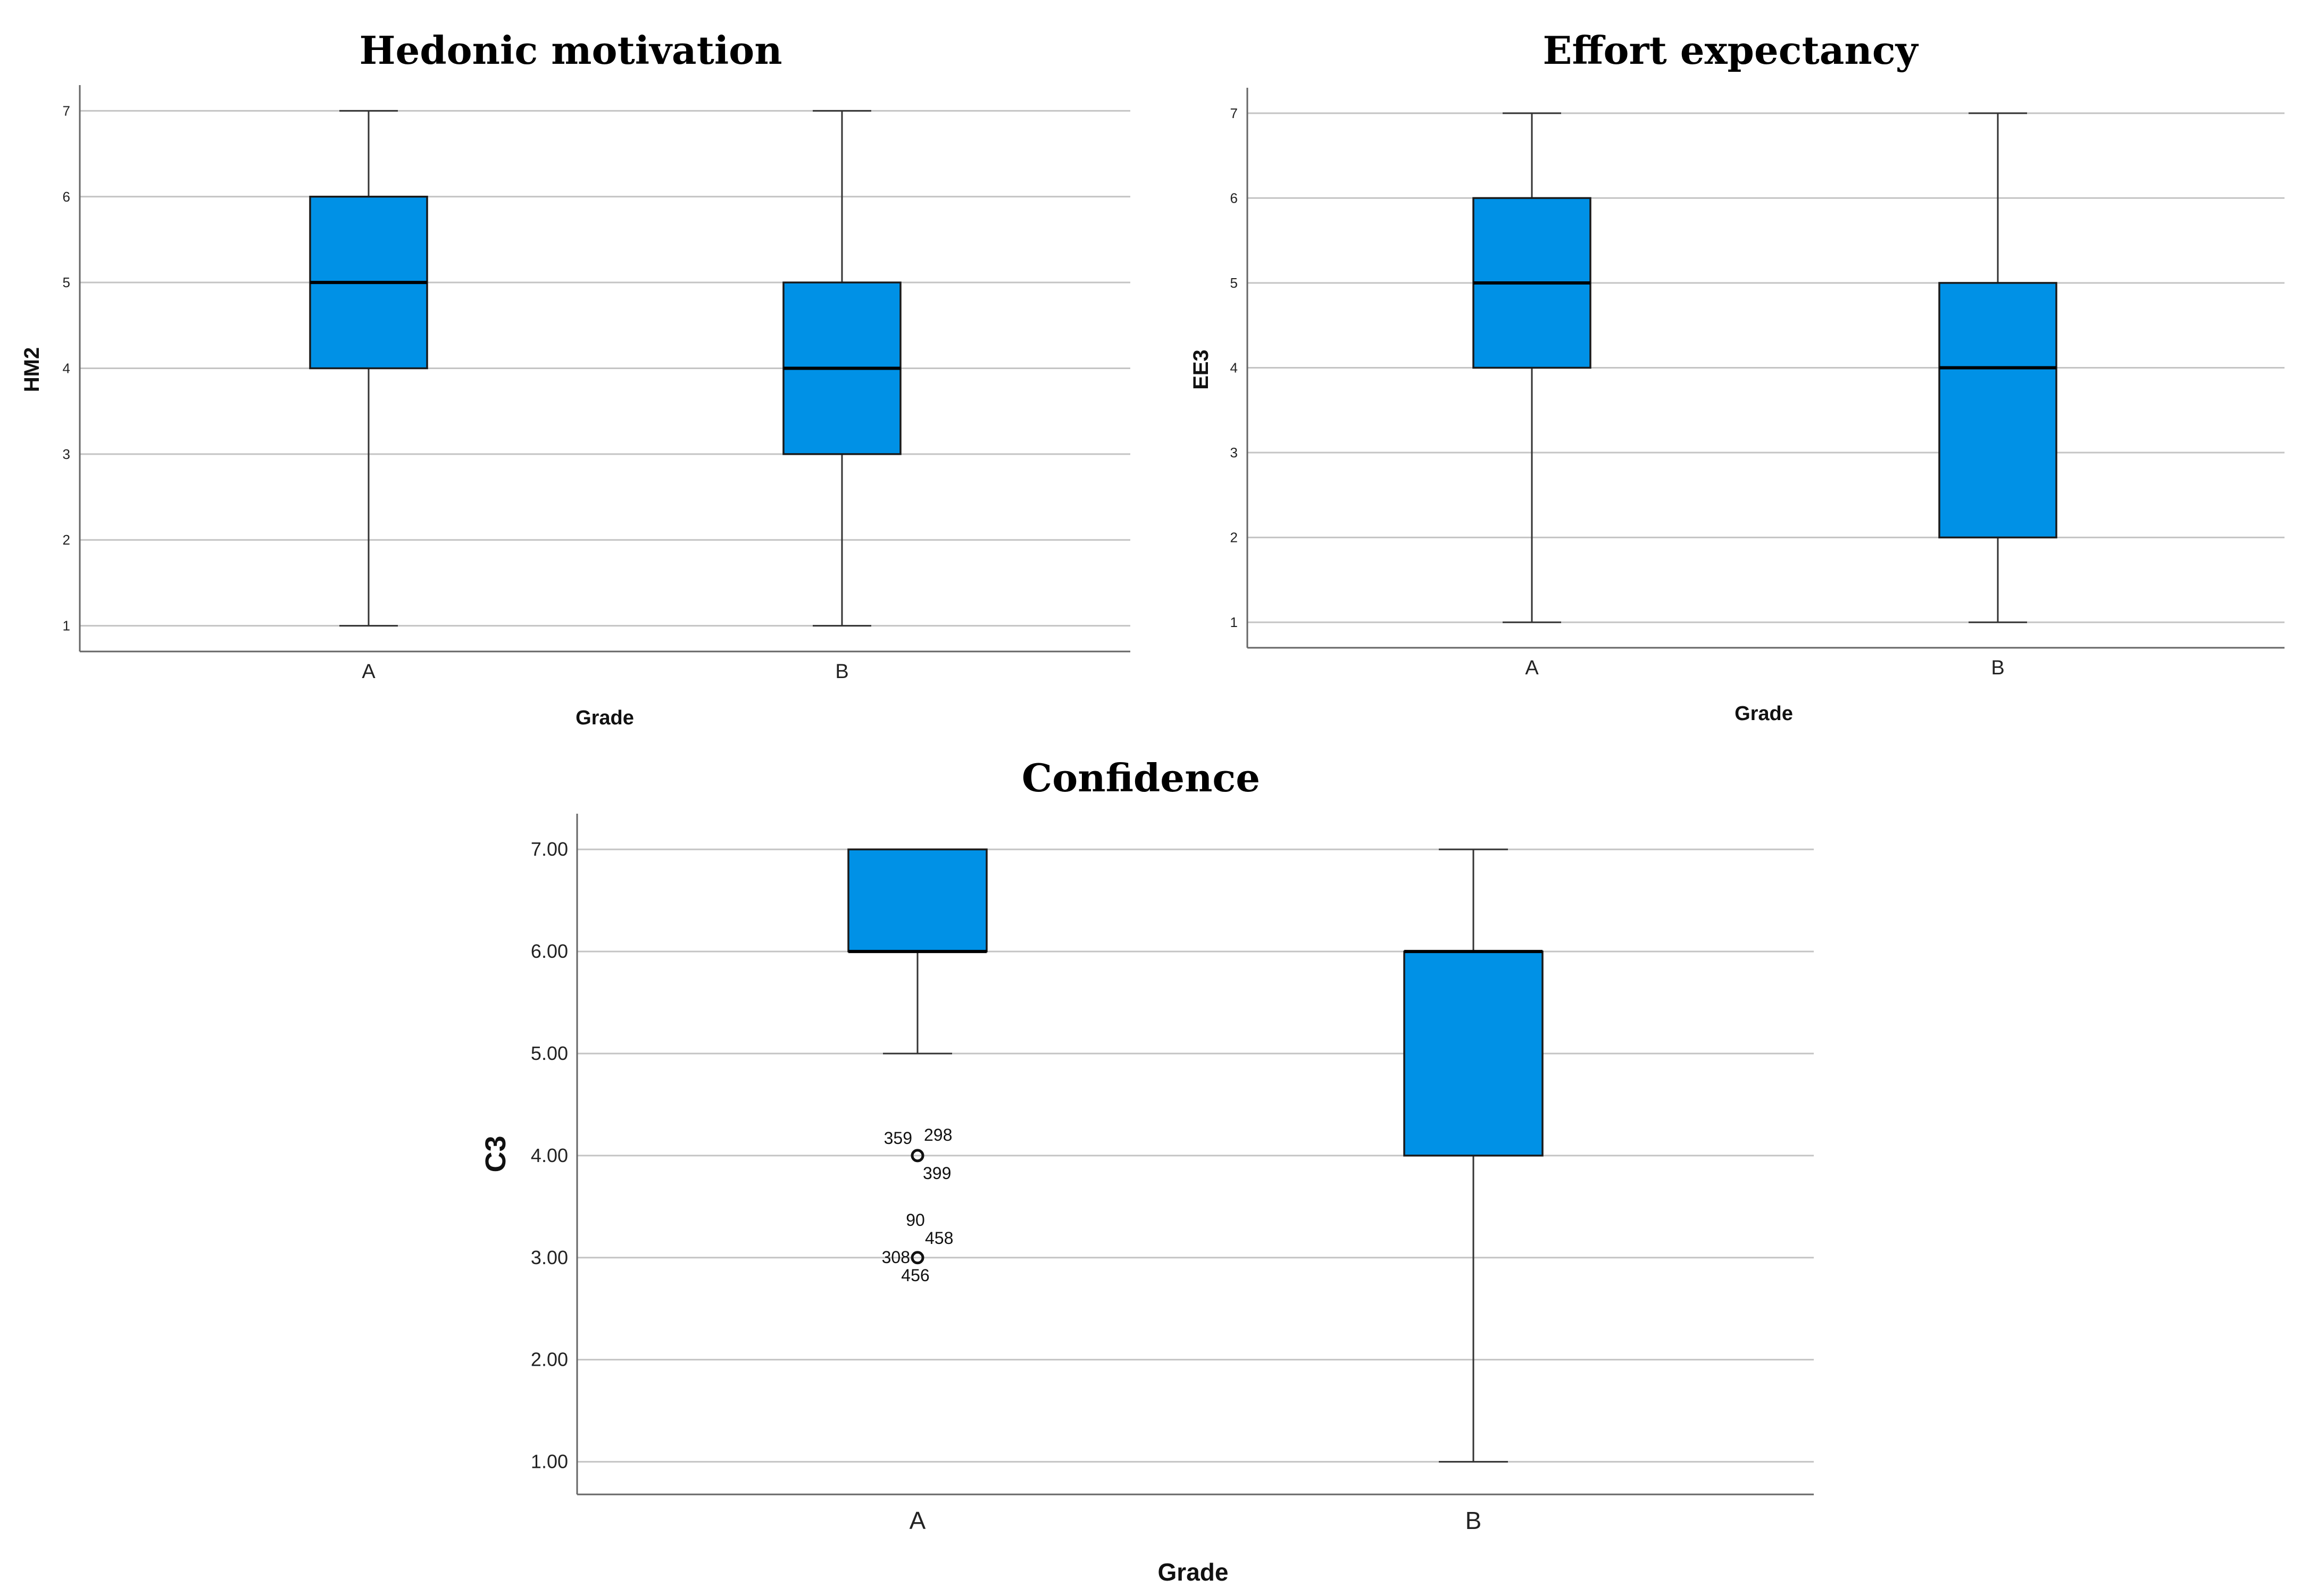 The width and height of the screenshot is (2301, 1596). I want to click on y-axis-label: C3, so click(496, 1154).